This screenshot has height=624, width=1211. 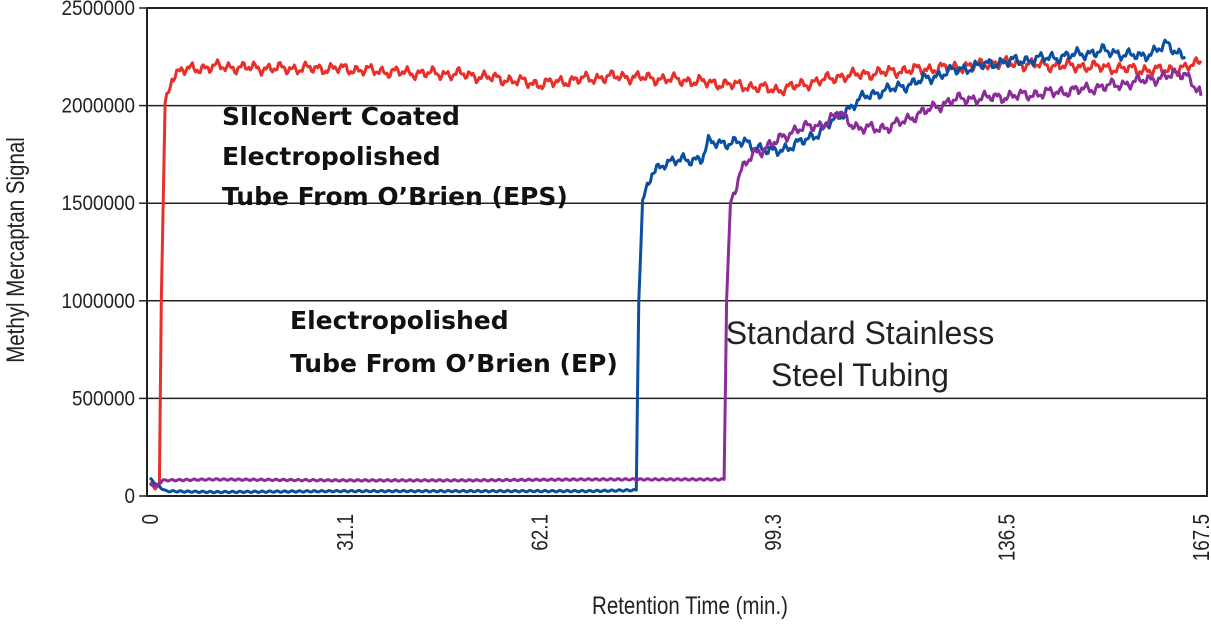 I want to click on y-tick-label: 2000000, so click(x=98, y=106).